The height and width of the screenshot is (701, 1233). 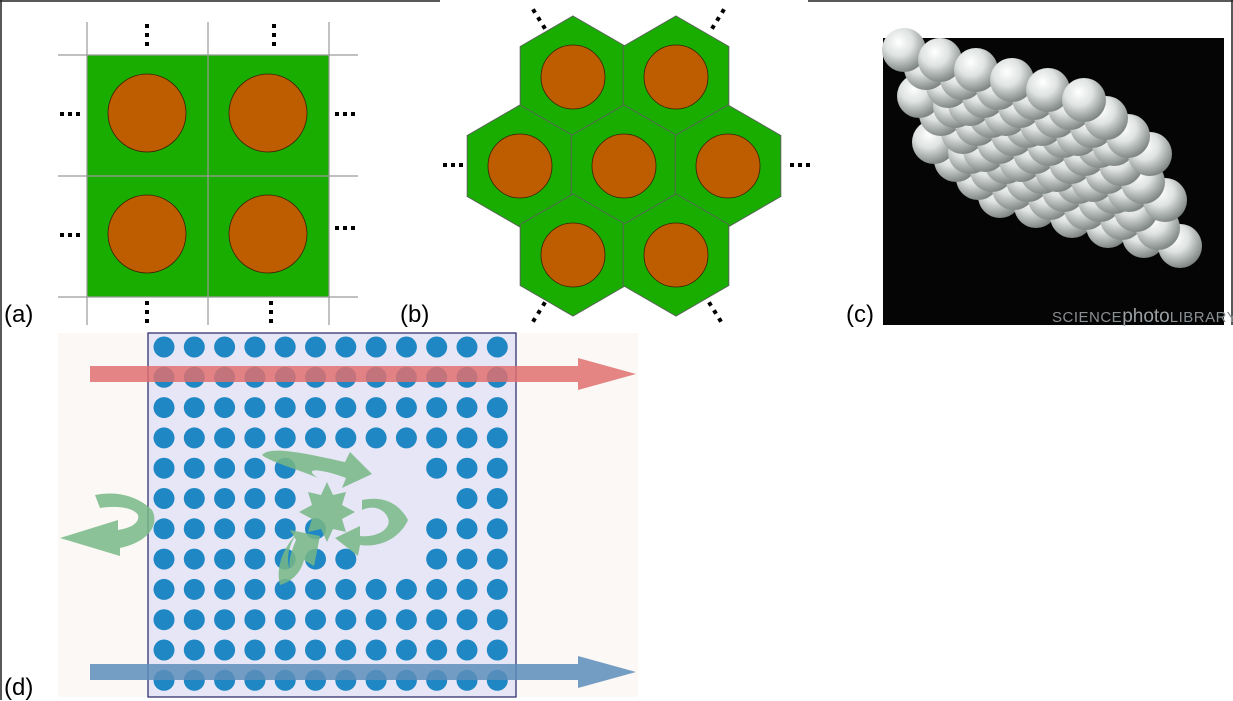 I want to click on watermark-photo: photo, so click(x=1146, y=316).